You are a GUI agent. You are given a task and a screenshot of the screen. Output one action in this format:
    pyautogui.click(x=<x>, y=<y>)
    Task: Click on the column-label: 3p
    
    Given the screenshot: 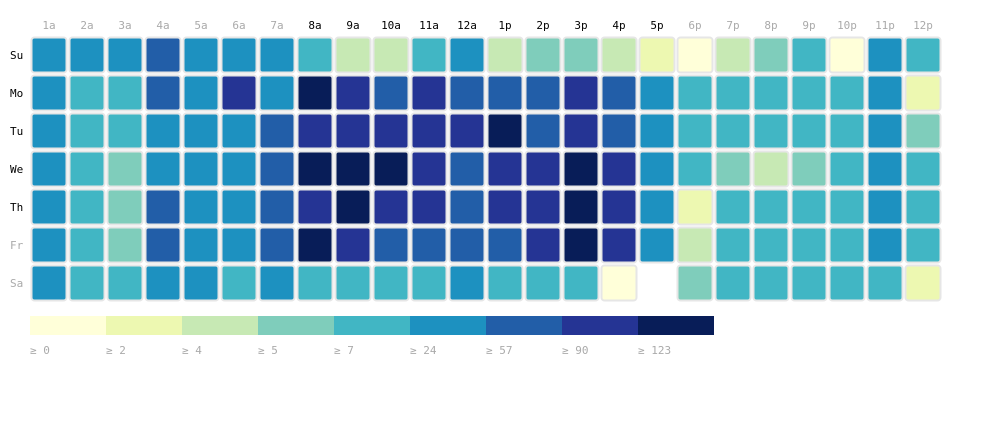 What is the action you would take?
    pyautogui.click(x=580, y=25)
    